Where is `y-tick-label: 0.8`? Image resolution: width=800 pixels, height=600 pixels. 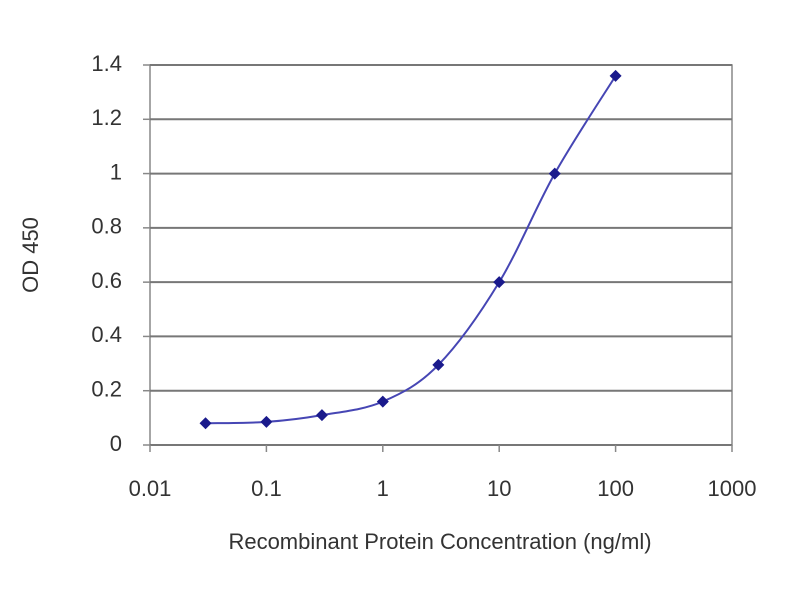 y-tick-label: 0.8 is located at coordinates (106, 226).